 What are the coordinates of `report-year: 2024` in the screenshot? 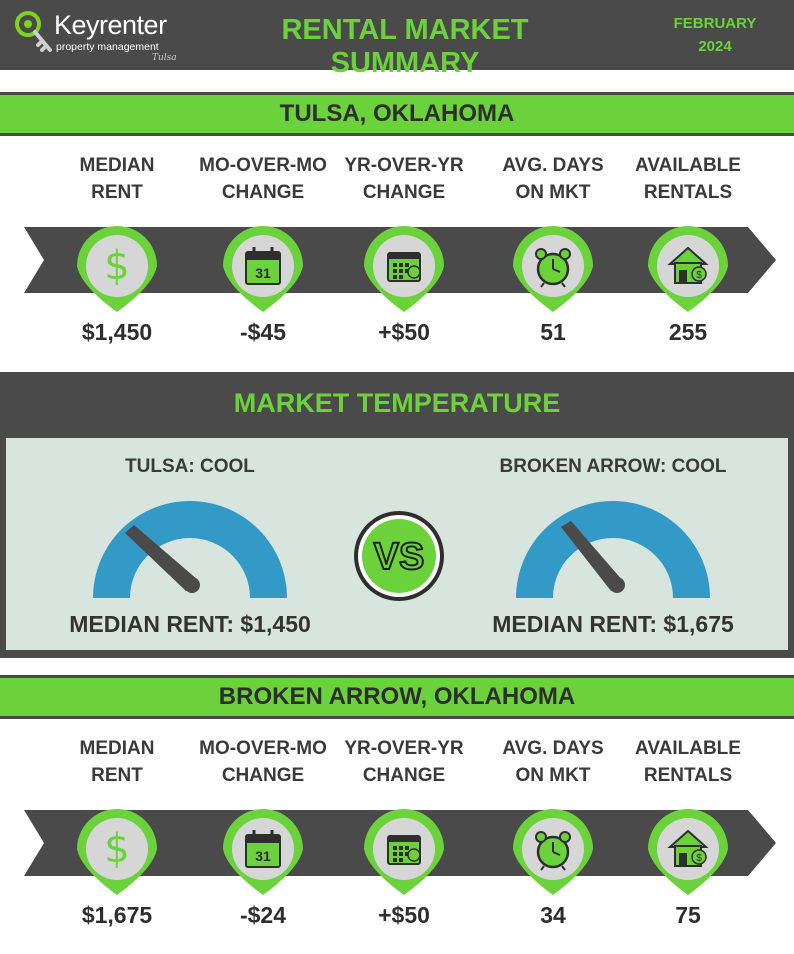 It's located at (715, 46).